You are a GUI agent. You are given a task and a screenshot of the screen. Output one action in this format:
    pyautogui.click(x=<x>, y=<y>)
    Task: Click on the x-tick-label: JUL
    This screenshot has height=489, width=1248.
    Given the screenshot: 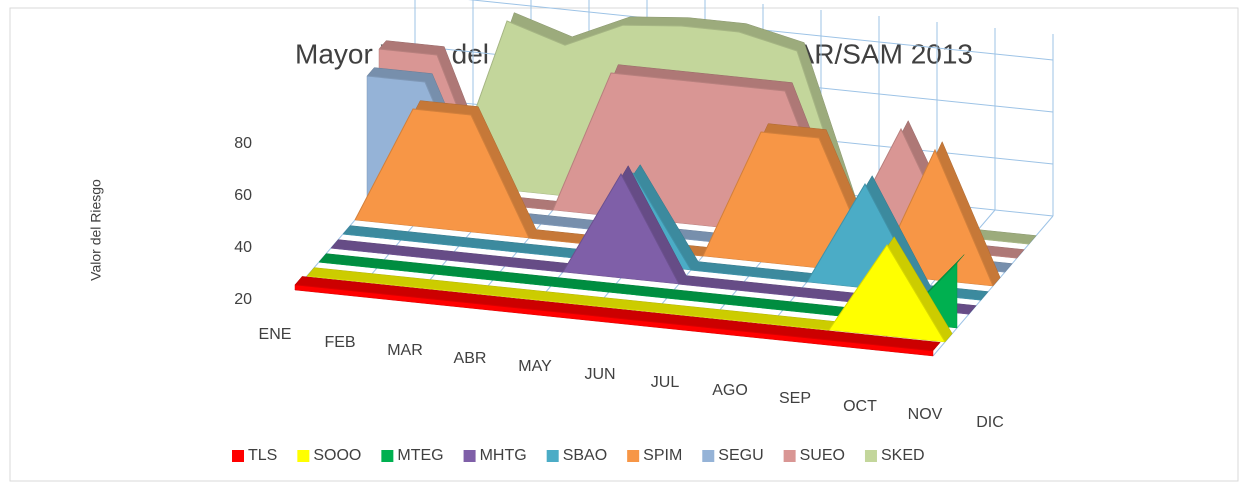 What is the action you would take?
    pyautogui.click(x=665, y=382)
    